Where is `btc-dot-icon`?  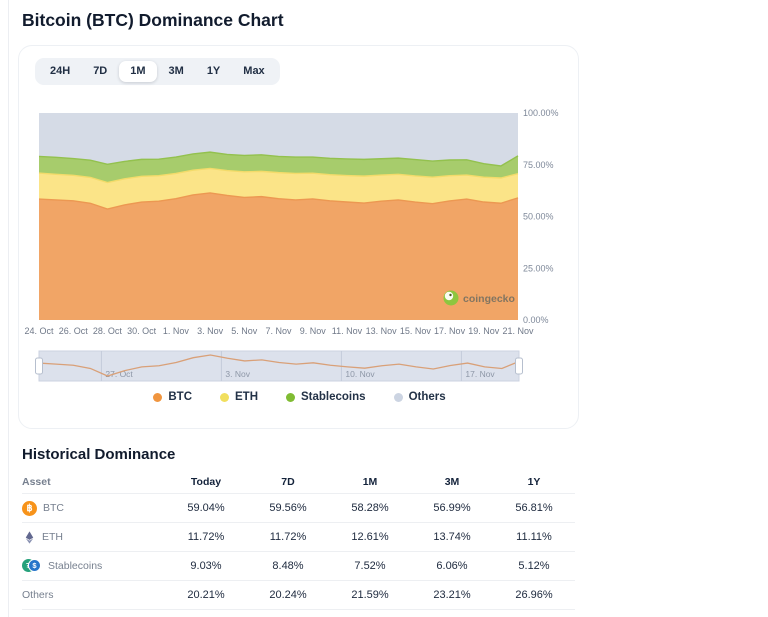
btc-dot-icon is located at coordinates (158, 397).